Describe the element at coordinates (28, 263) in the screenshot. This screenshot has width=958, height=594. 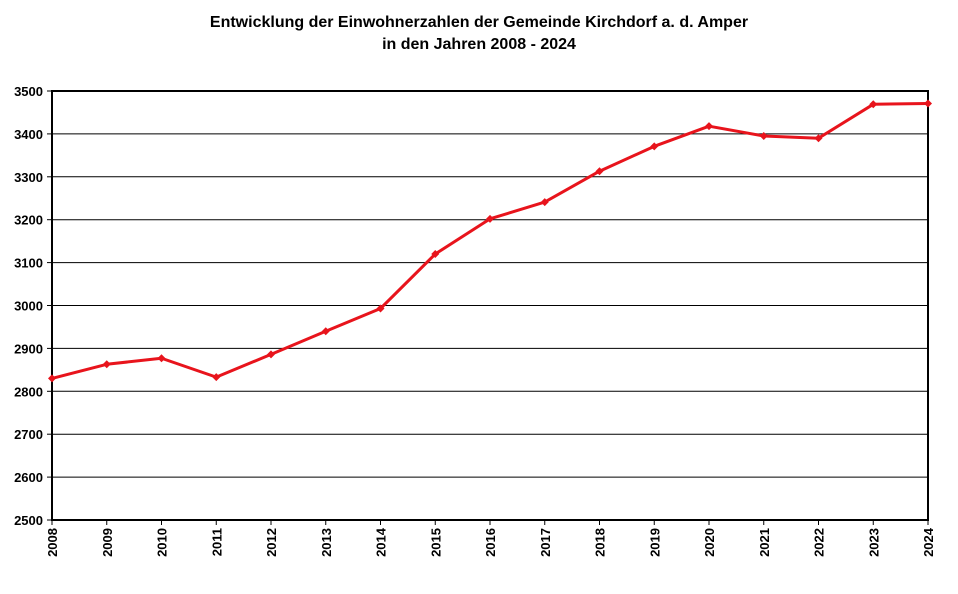
I see `y-tick-label: 3100` at that location.